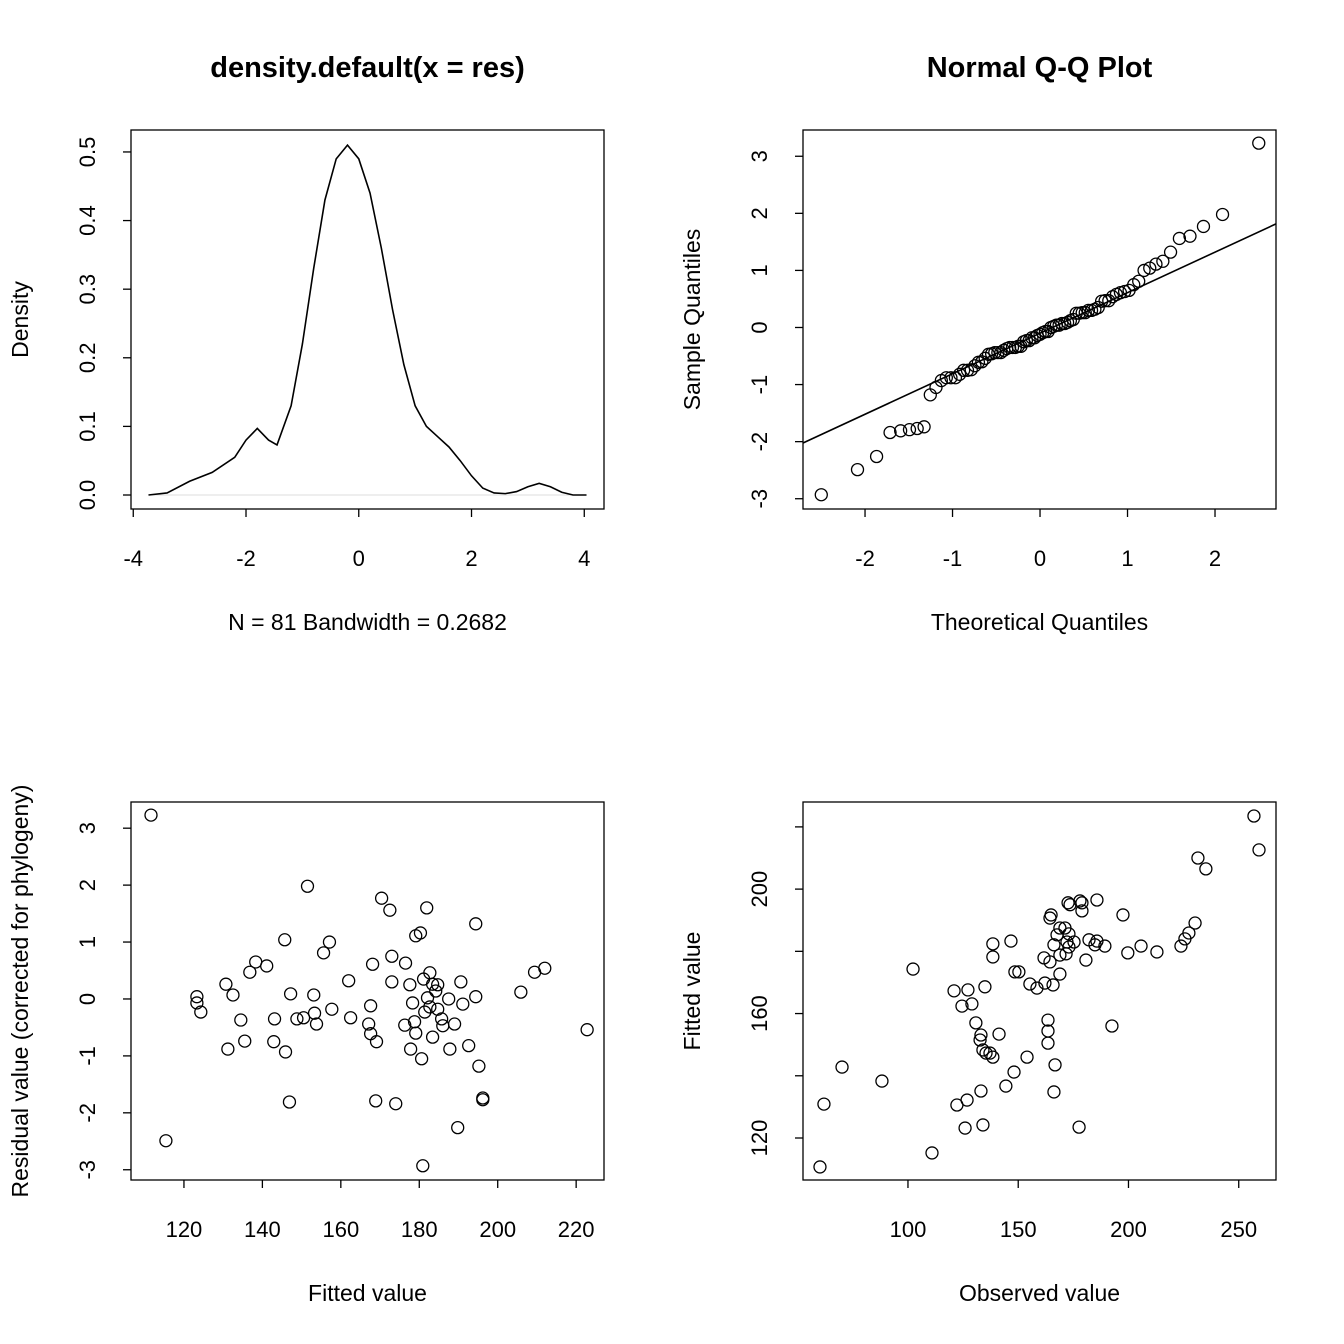  I want to click on y-tick-label: 1, so click(759, 270).